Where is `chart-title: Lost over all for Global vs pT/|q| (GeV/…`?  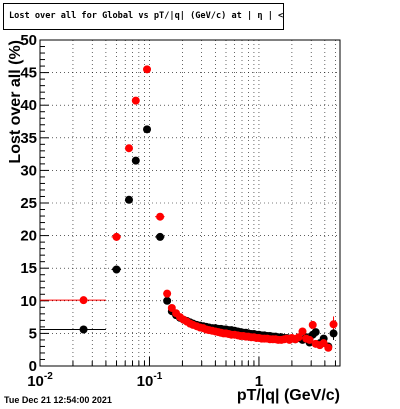
chart-title: Lost over all for Global vs pT/|q| (GeV/… is located at coordinates (143, 16).